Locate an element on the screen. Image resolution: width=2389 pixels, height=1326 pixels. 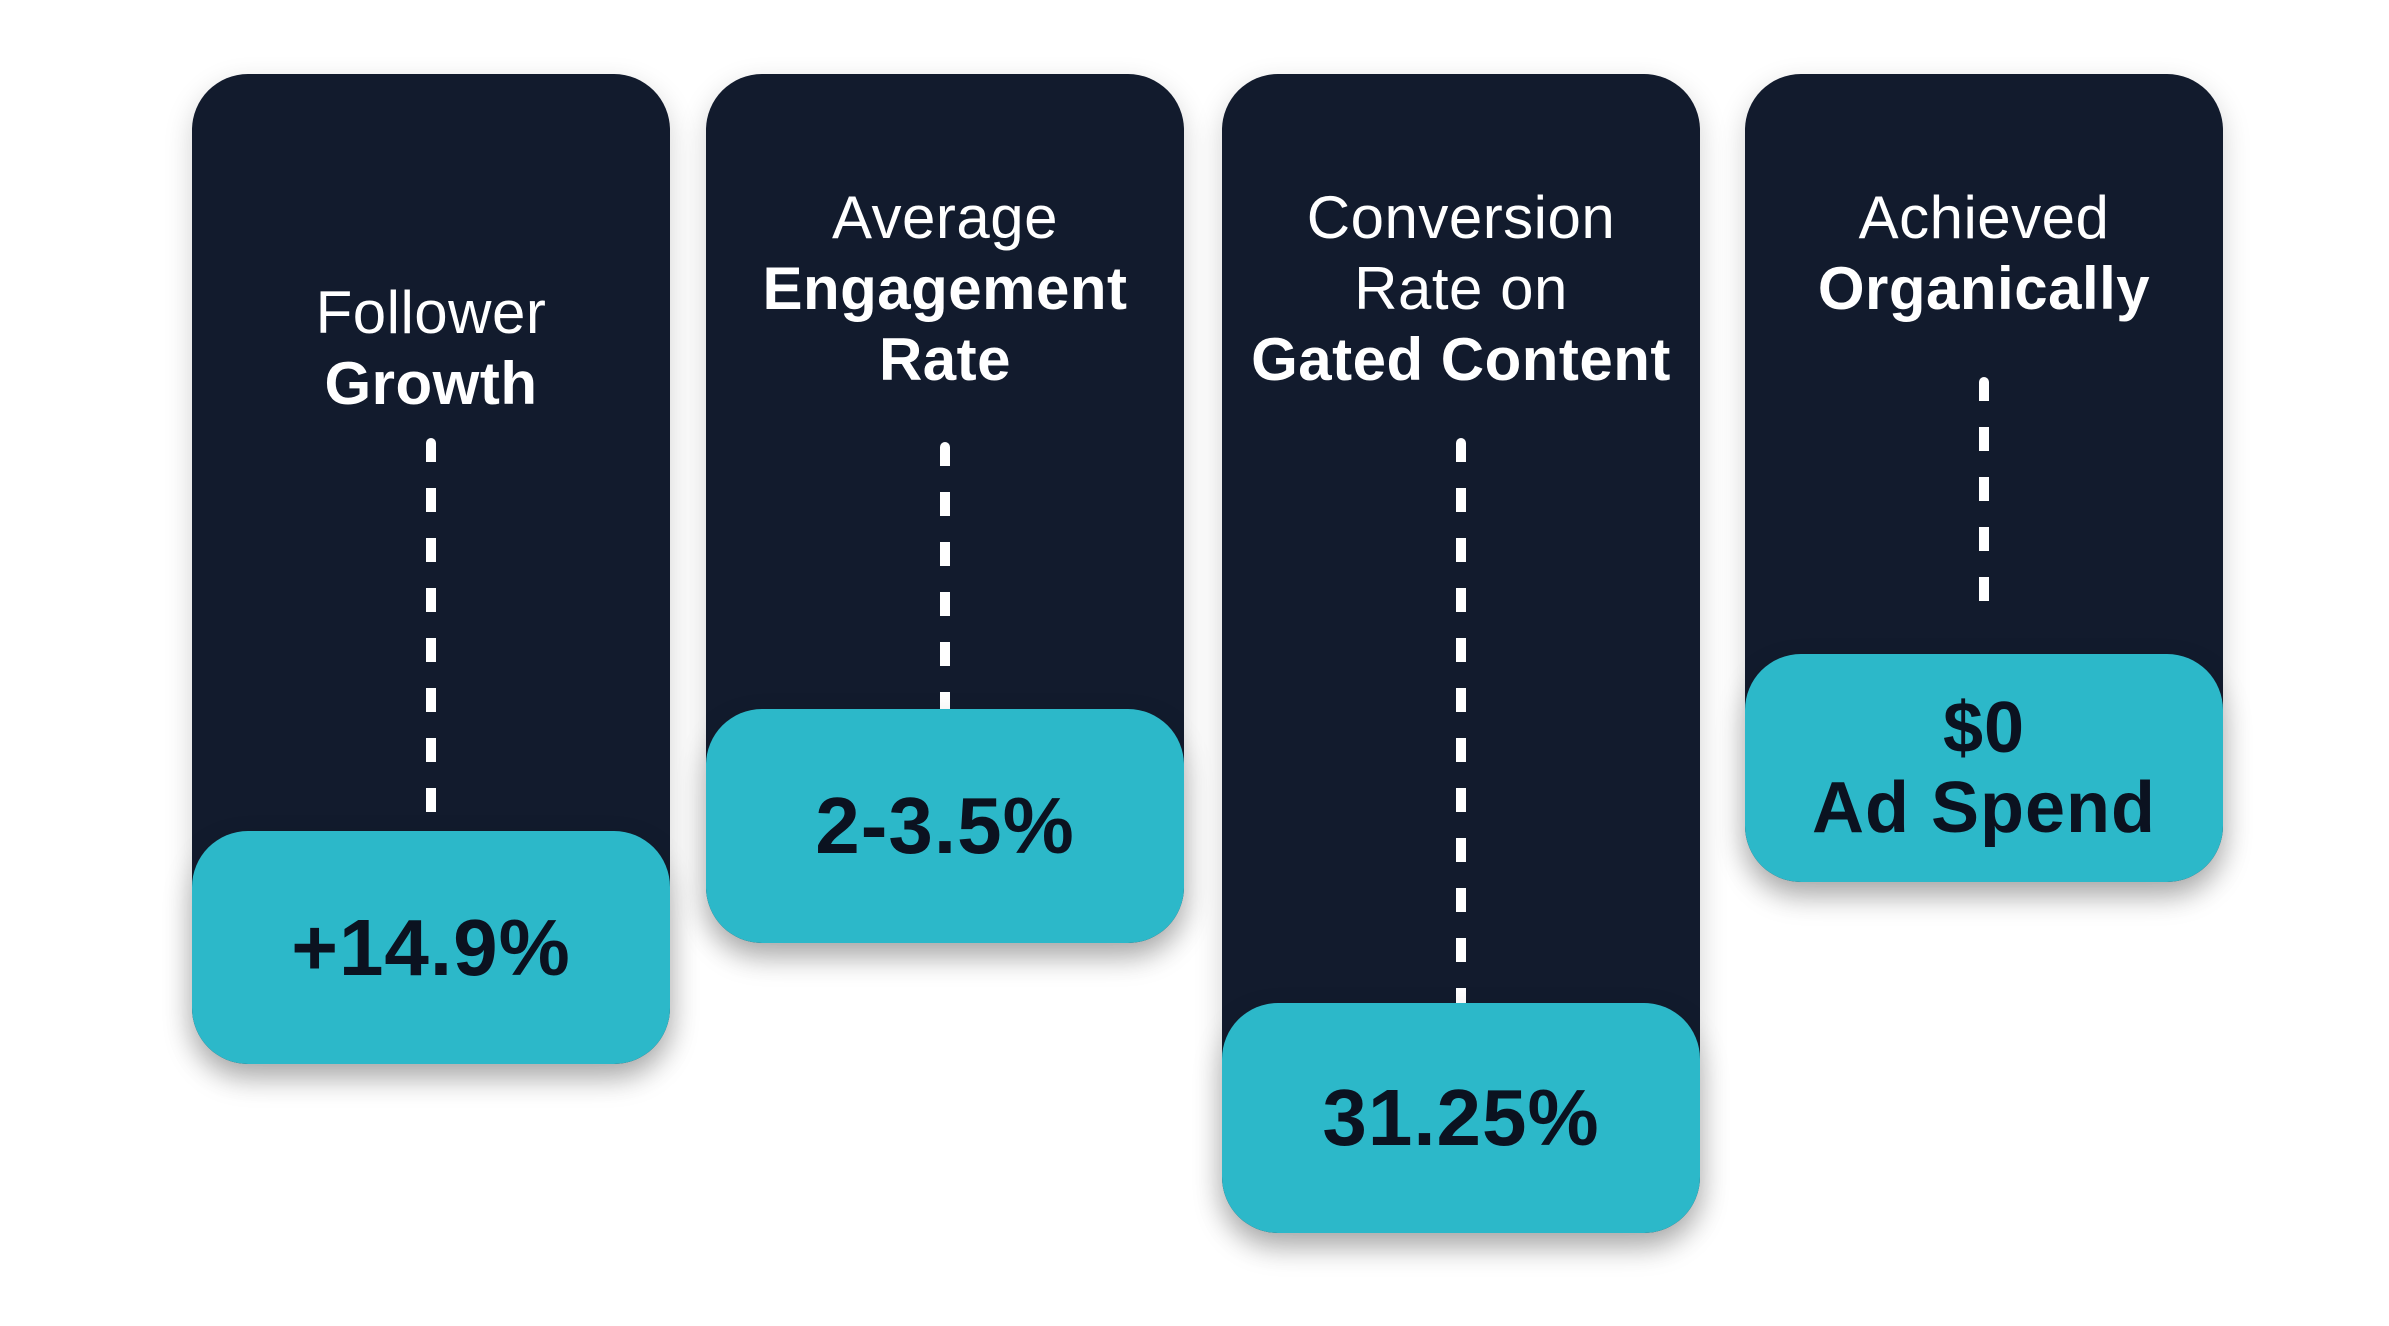
metric-label: Conversion Rate on Gated Content is located at coordinates (1461, 288).